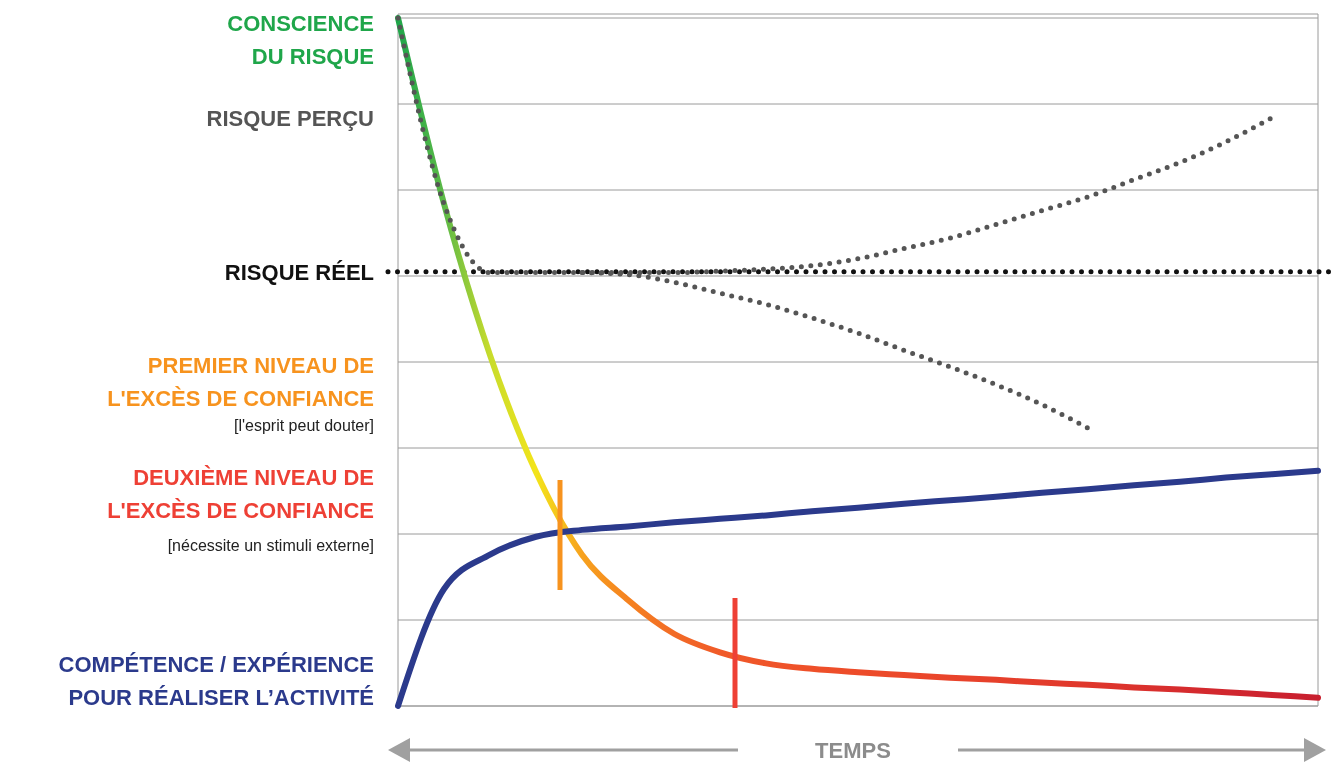  I want to click on text: RISQUE PERÇU, so click(290, 118).